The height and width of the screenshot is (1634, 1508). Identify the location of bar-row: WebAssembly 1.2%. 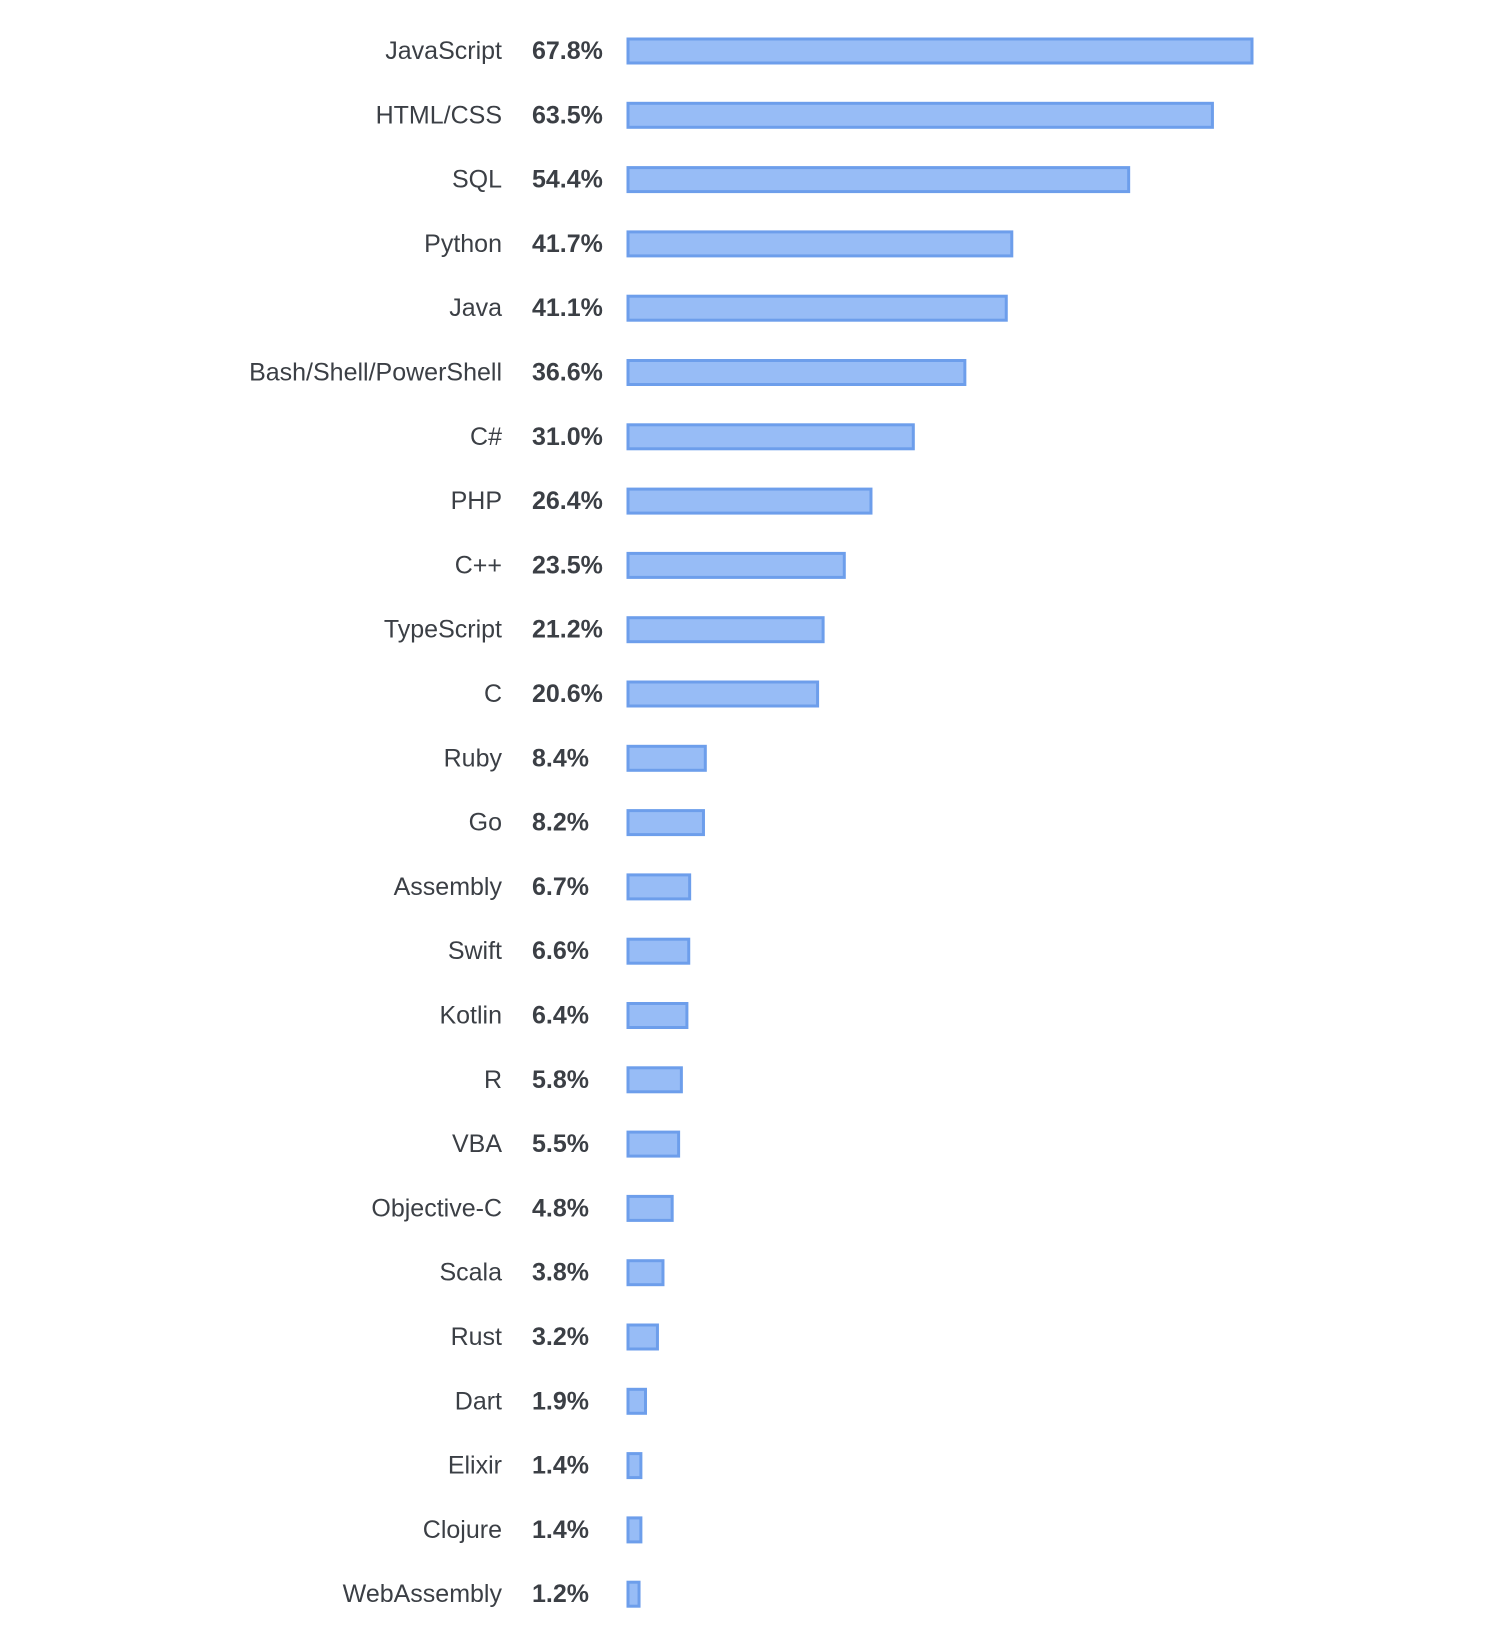
(492, 1594).